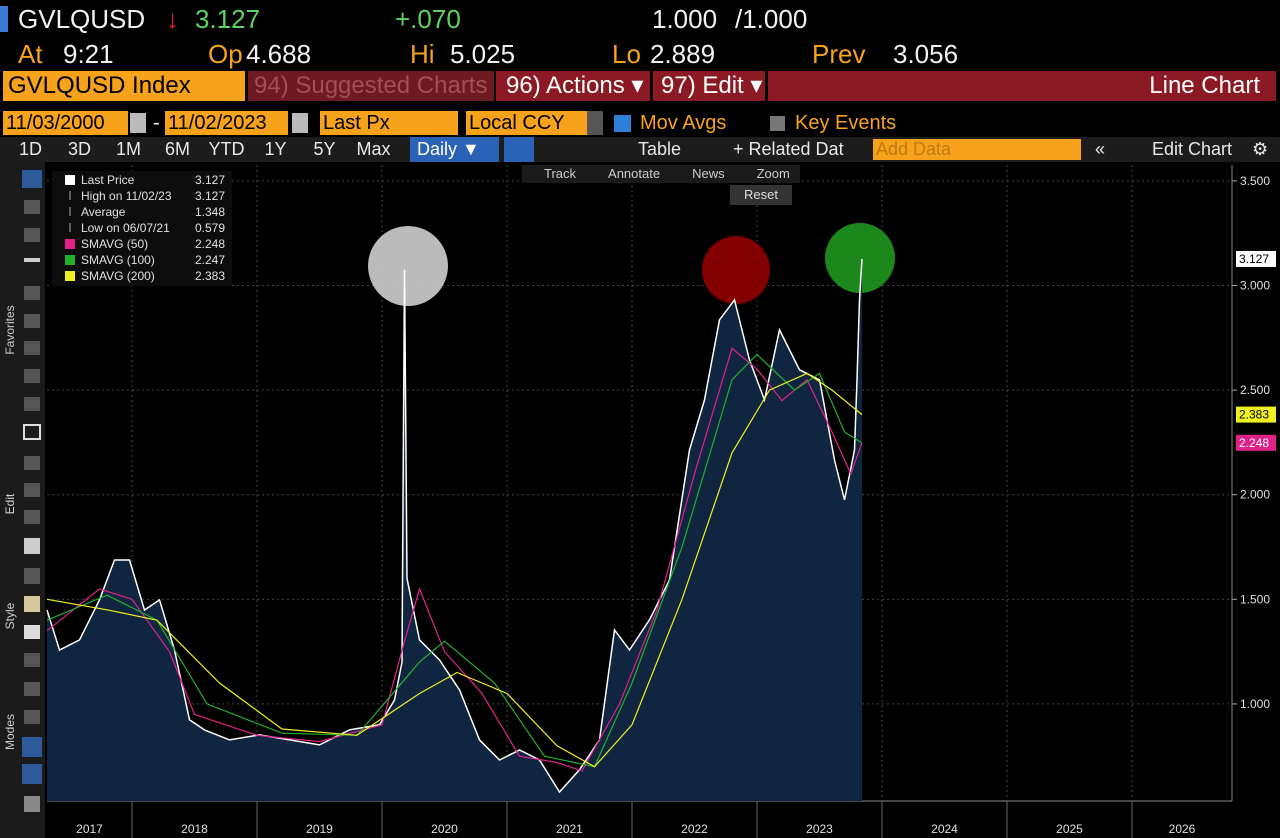  What do you see at coordinates (1255, 704) in the screenshot?
I see `y-tick-label: 1.000` at bounding box center [1255, 704].